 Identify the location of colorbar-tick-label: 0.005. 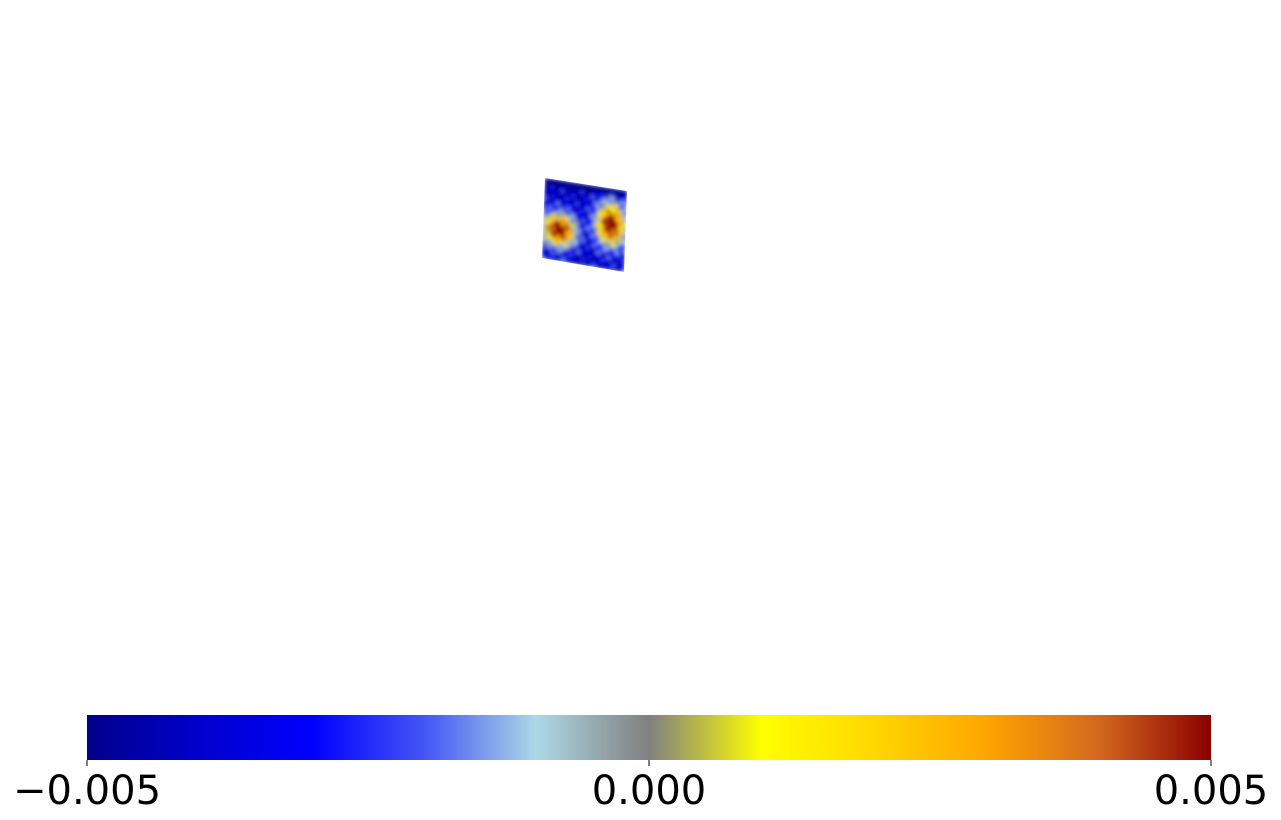
(1211, 791).